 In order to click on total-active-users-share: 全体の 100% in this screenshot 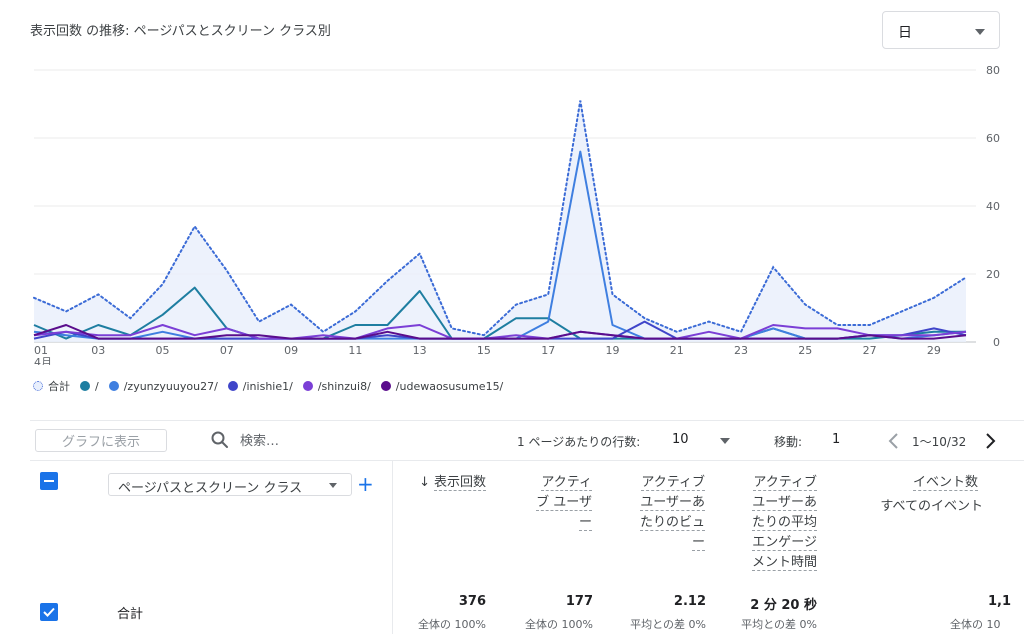, I will do `click(559, 624)`.